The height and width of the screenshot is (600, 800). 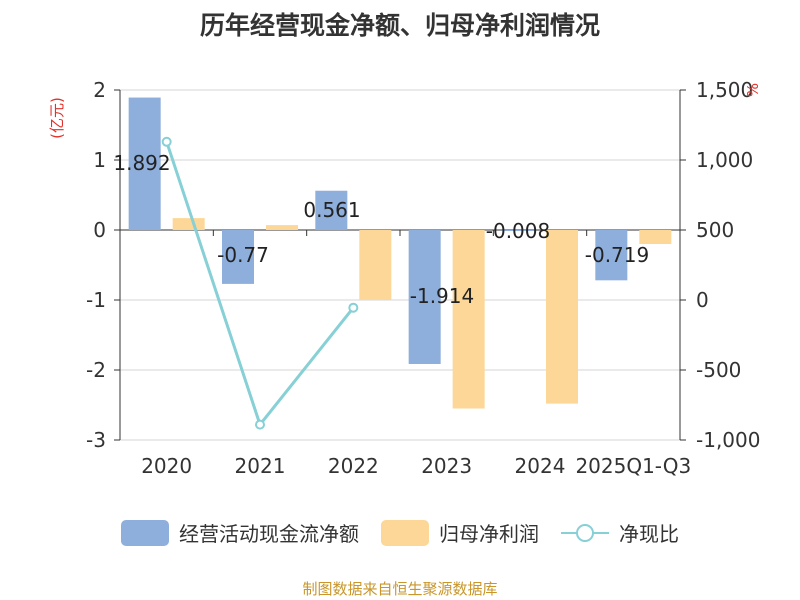 I want to click on legend-label-cashflow: 经营活动现金流净额, so click(x=269, y=534).